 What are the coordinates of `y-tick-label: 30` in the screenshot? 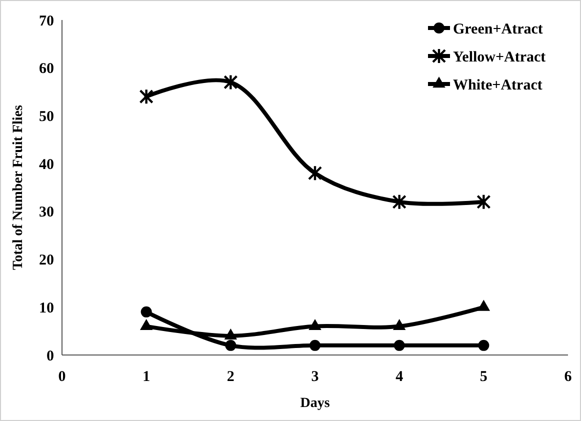 It's located at (46, 212).